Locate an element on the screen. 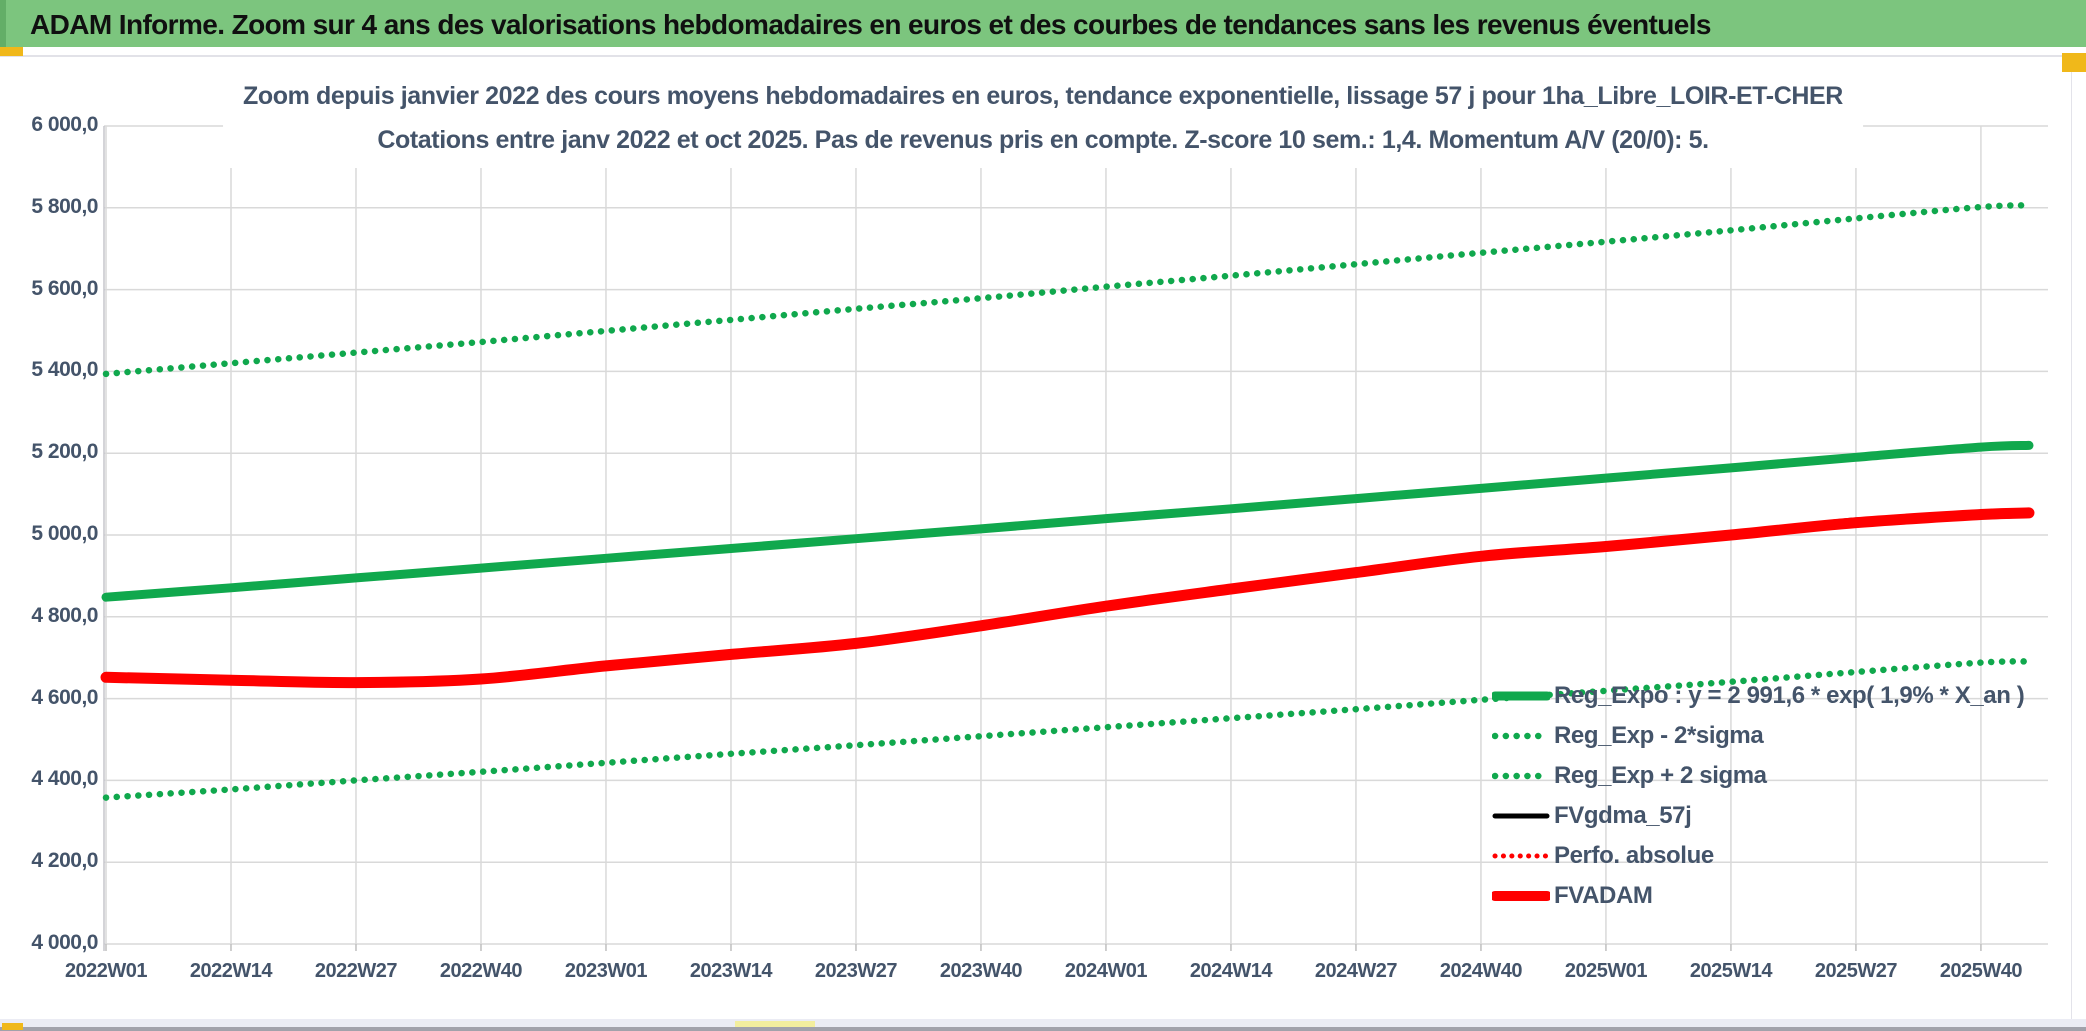 The width and height of the screenshot is (2086, 1031). y-tick-label: 5 800,0 is located at coordinates (64, 206).